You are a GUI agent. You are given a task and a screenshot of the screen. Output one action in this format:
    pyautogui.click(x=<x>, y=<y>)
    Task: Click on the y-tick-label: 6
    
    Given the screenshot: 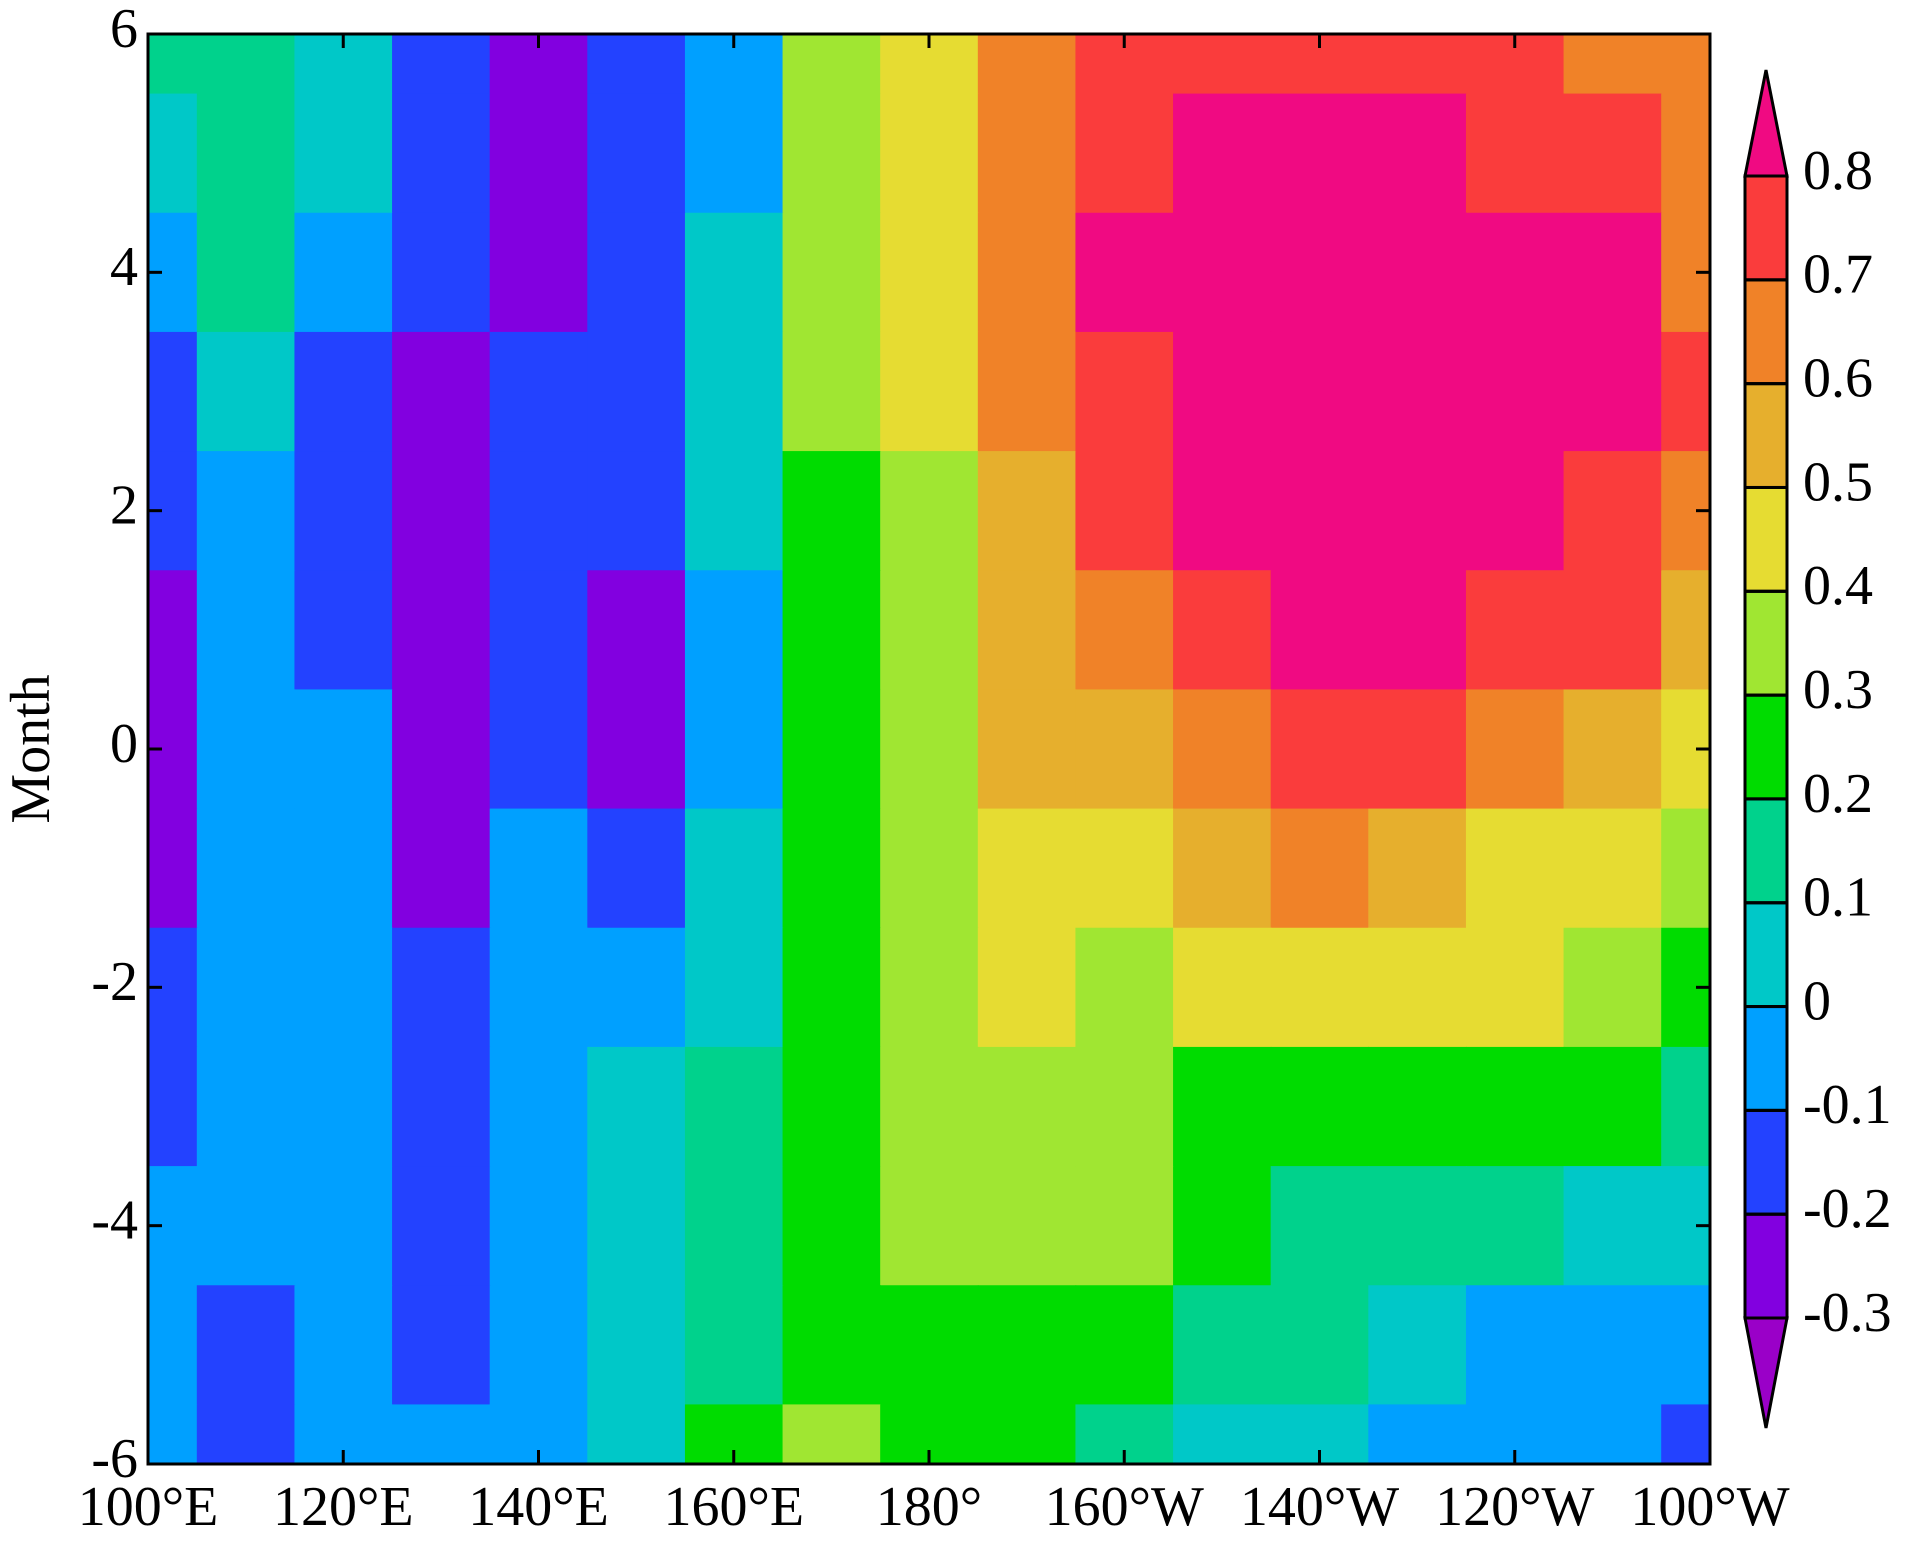 What is the action you would take?
    pyautogui.click(x=124, y=30)
    